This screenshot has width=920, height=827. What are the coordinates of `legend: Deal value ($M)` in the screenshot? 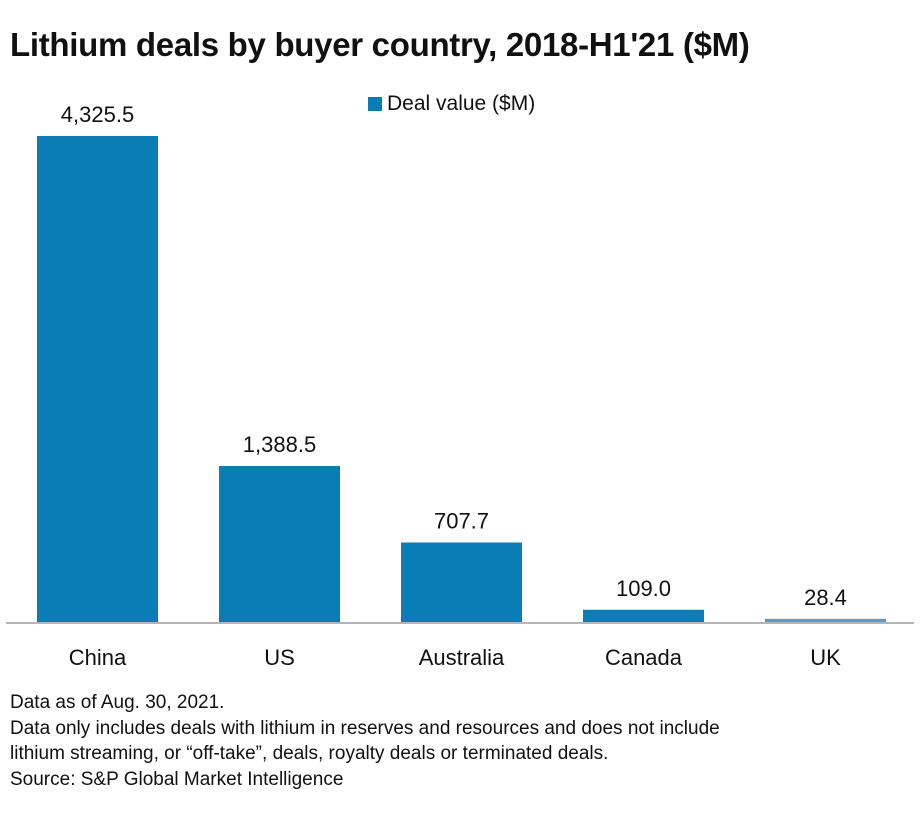 It's located at (451, 104).